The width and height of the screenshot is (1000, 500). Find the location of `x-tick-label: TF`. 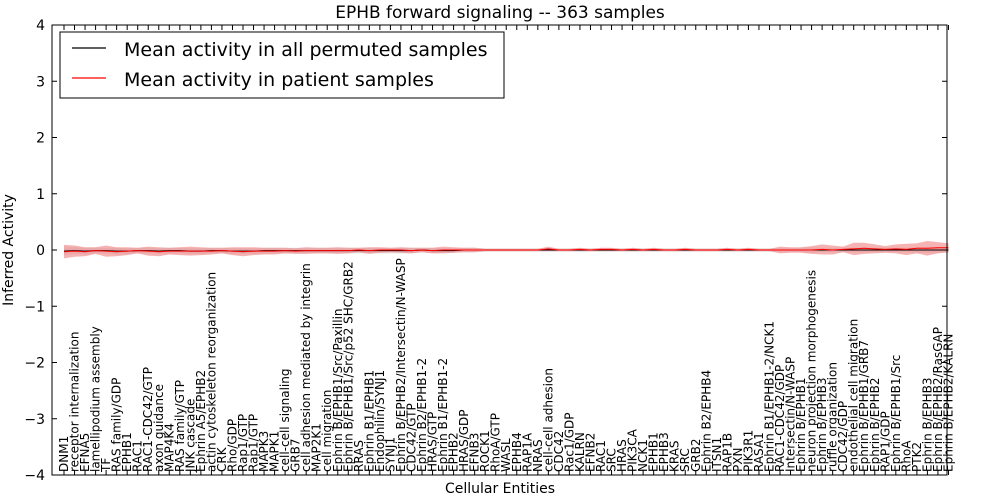

x-tick-label: TF is located at coordinates (106, 465).